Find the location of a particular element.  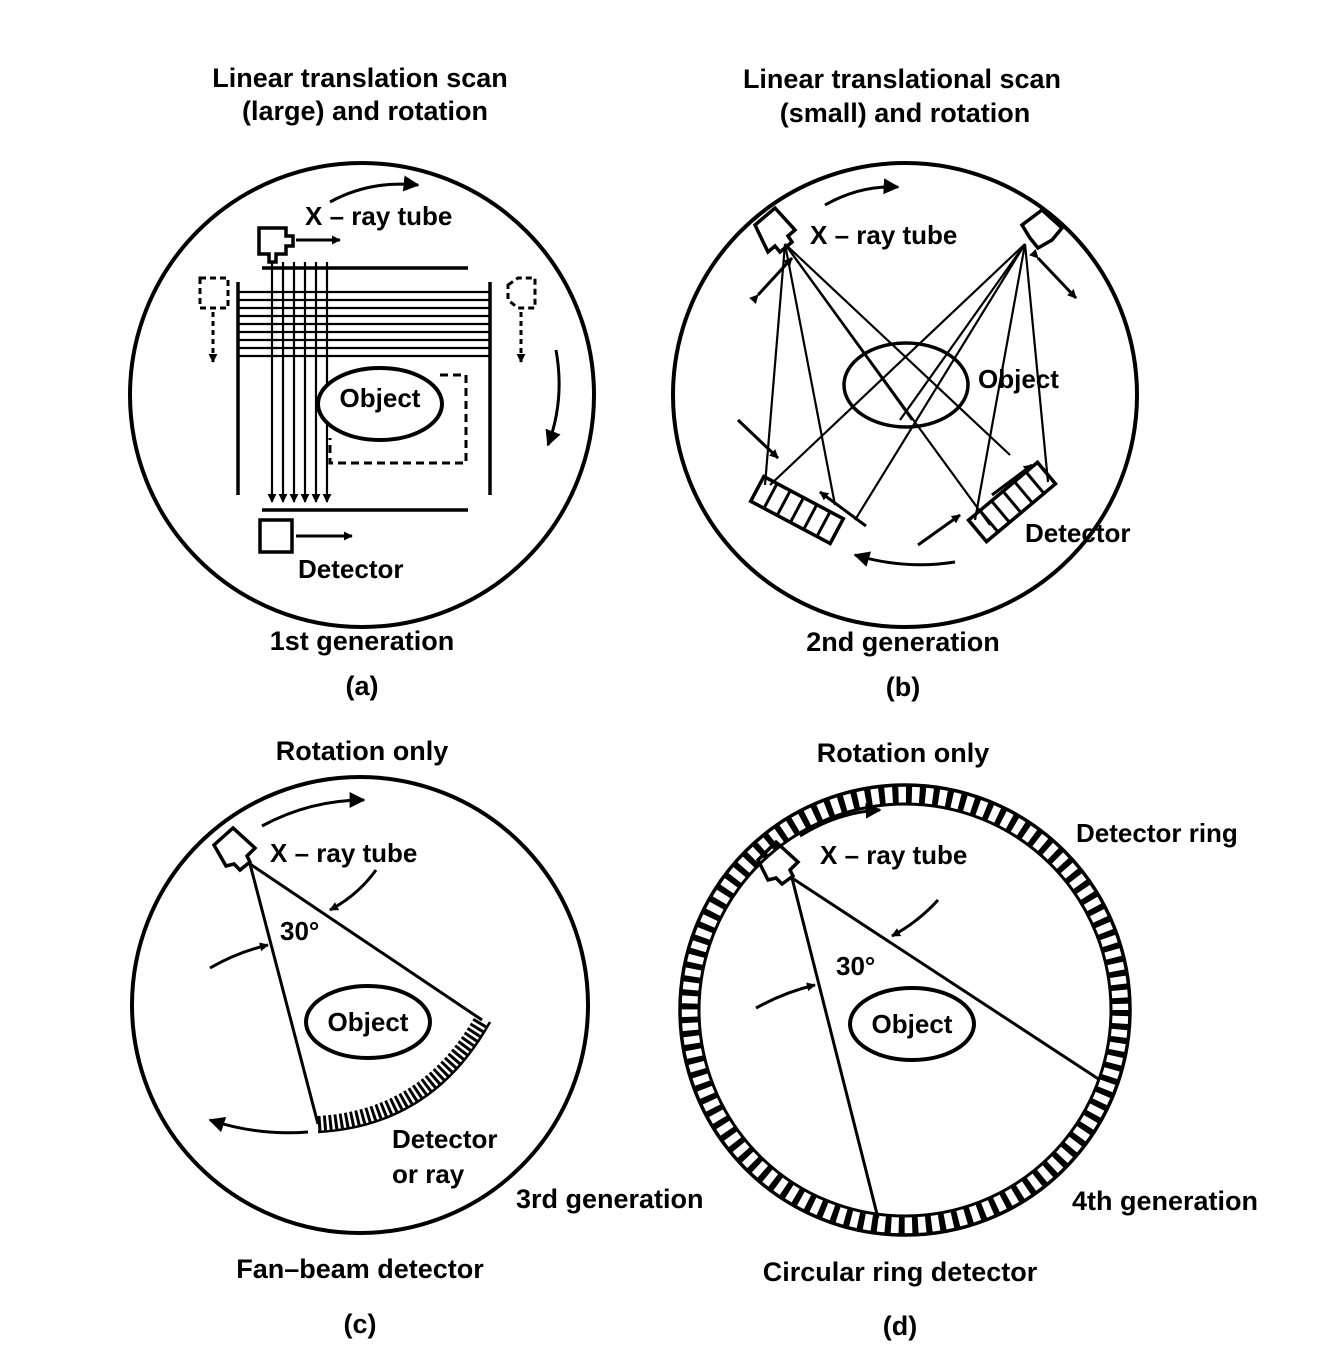

panel-c-detector-line2: or ray is located at coordinates (428, 1174).